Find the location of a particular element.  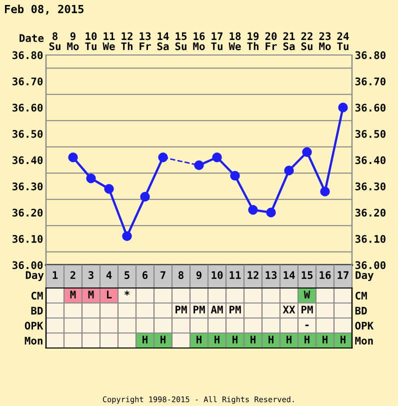

x-tick-label: 6 is located at coordinates (145, 275).